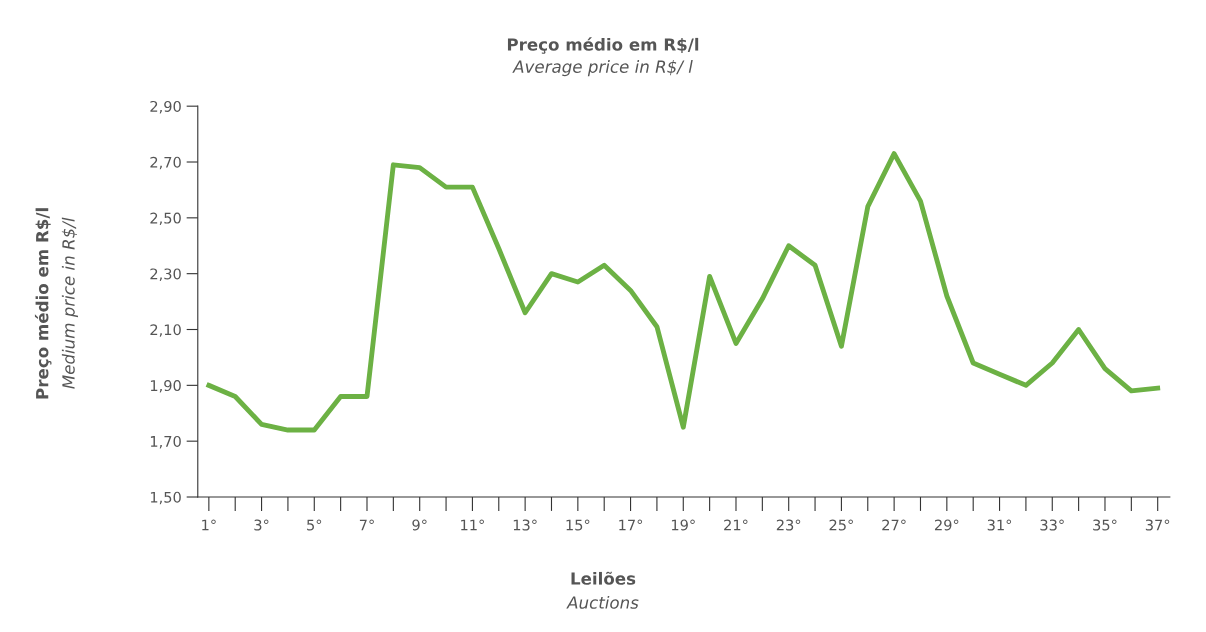  Describe the element at coordinates (165, 274) in the screenshot. I see `y-tick-label: 2,30` at that location.